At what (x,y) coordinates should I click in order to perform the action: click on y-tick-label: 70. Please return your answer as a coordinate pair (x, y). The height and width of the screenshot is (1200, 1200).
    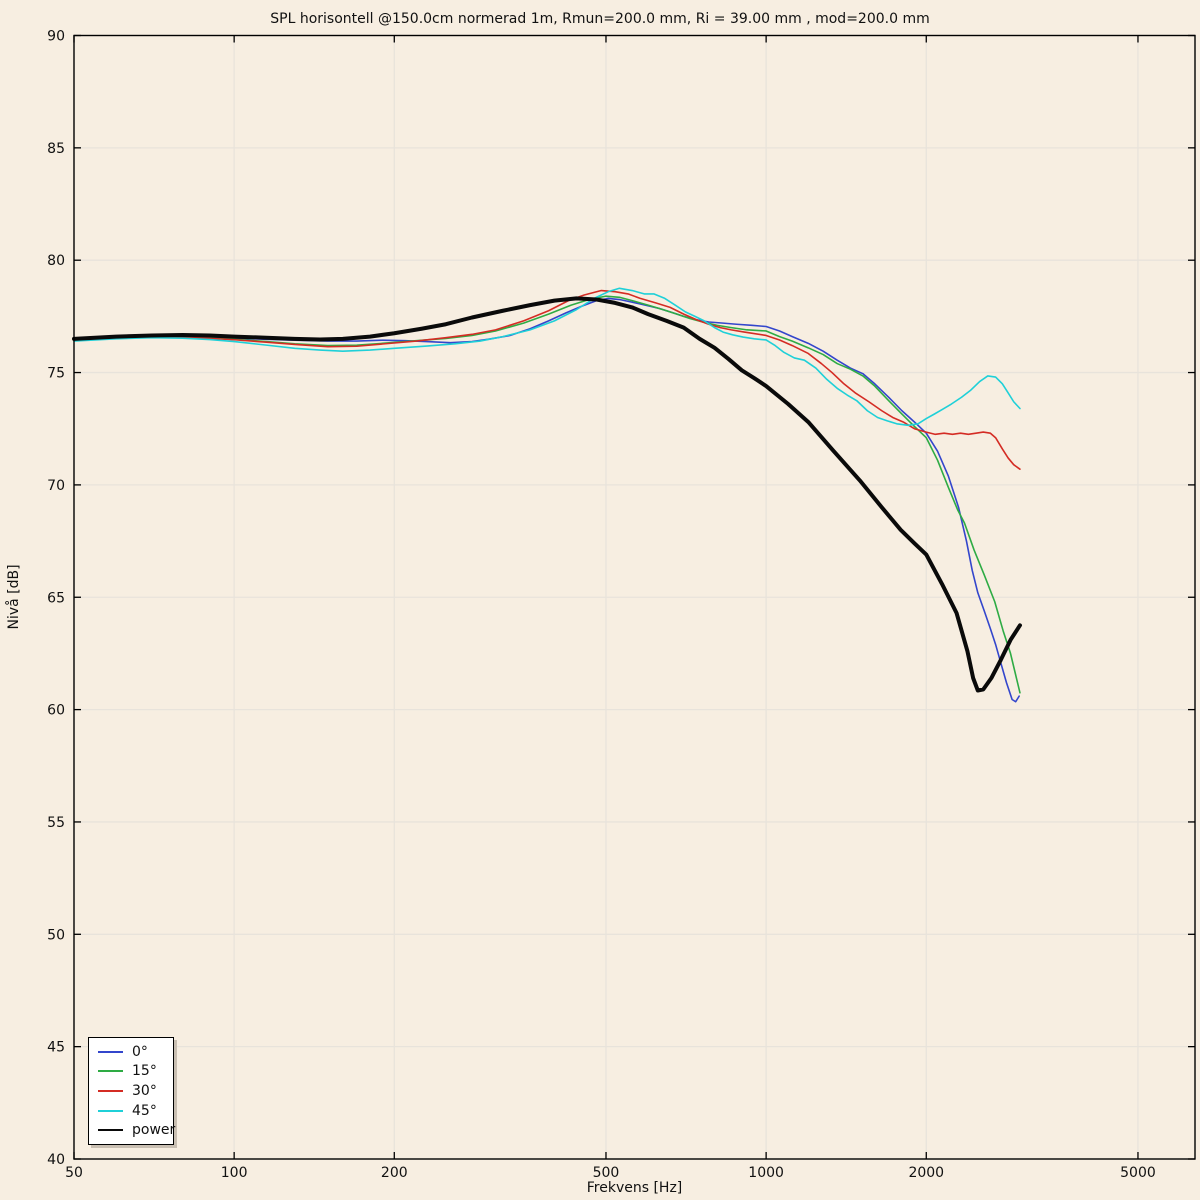
    Looking at the image, I should click on (56, 486).